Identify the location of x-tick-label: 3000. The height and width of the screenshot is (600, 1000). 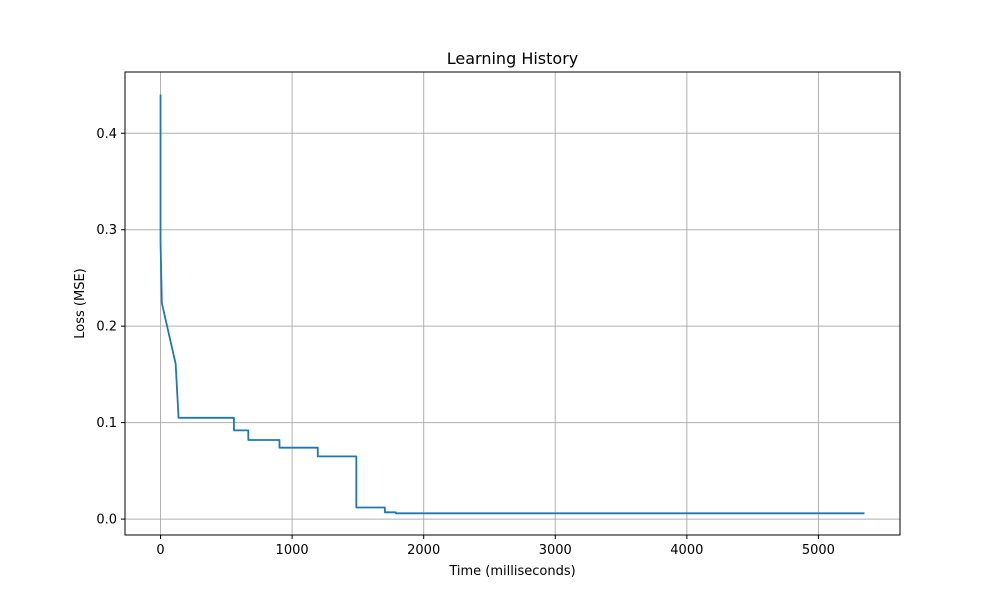
(555, 550).